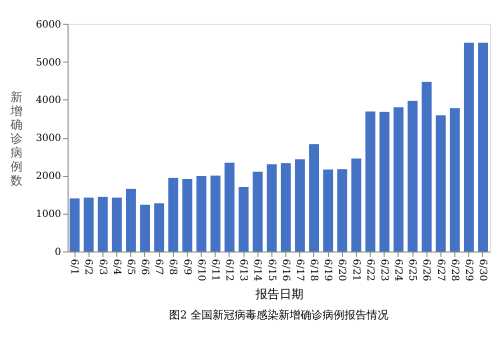  What do you see at coordinates (279, 315) in the screenshot?
I see `caption: 图2 全国新冠病毒感染新增确诊病例报告情况` at bounding box center [279, 315].